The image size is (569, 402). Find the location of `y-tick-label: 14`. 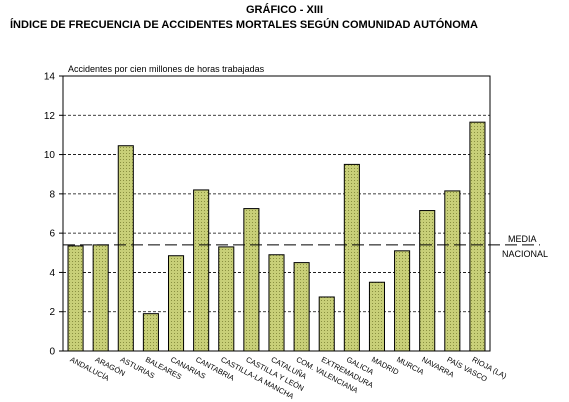

y-tick-label: 14 is located at coordinates (50, 77).